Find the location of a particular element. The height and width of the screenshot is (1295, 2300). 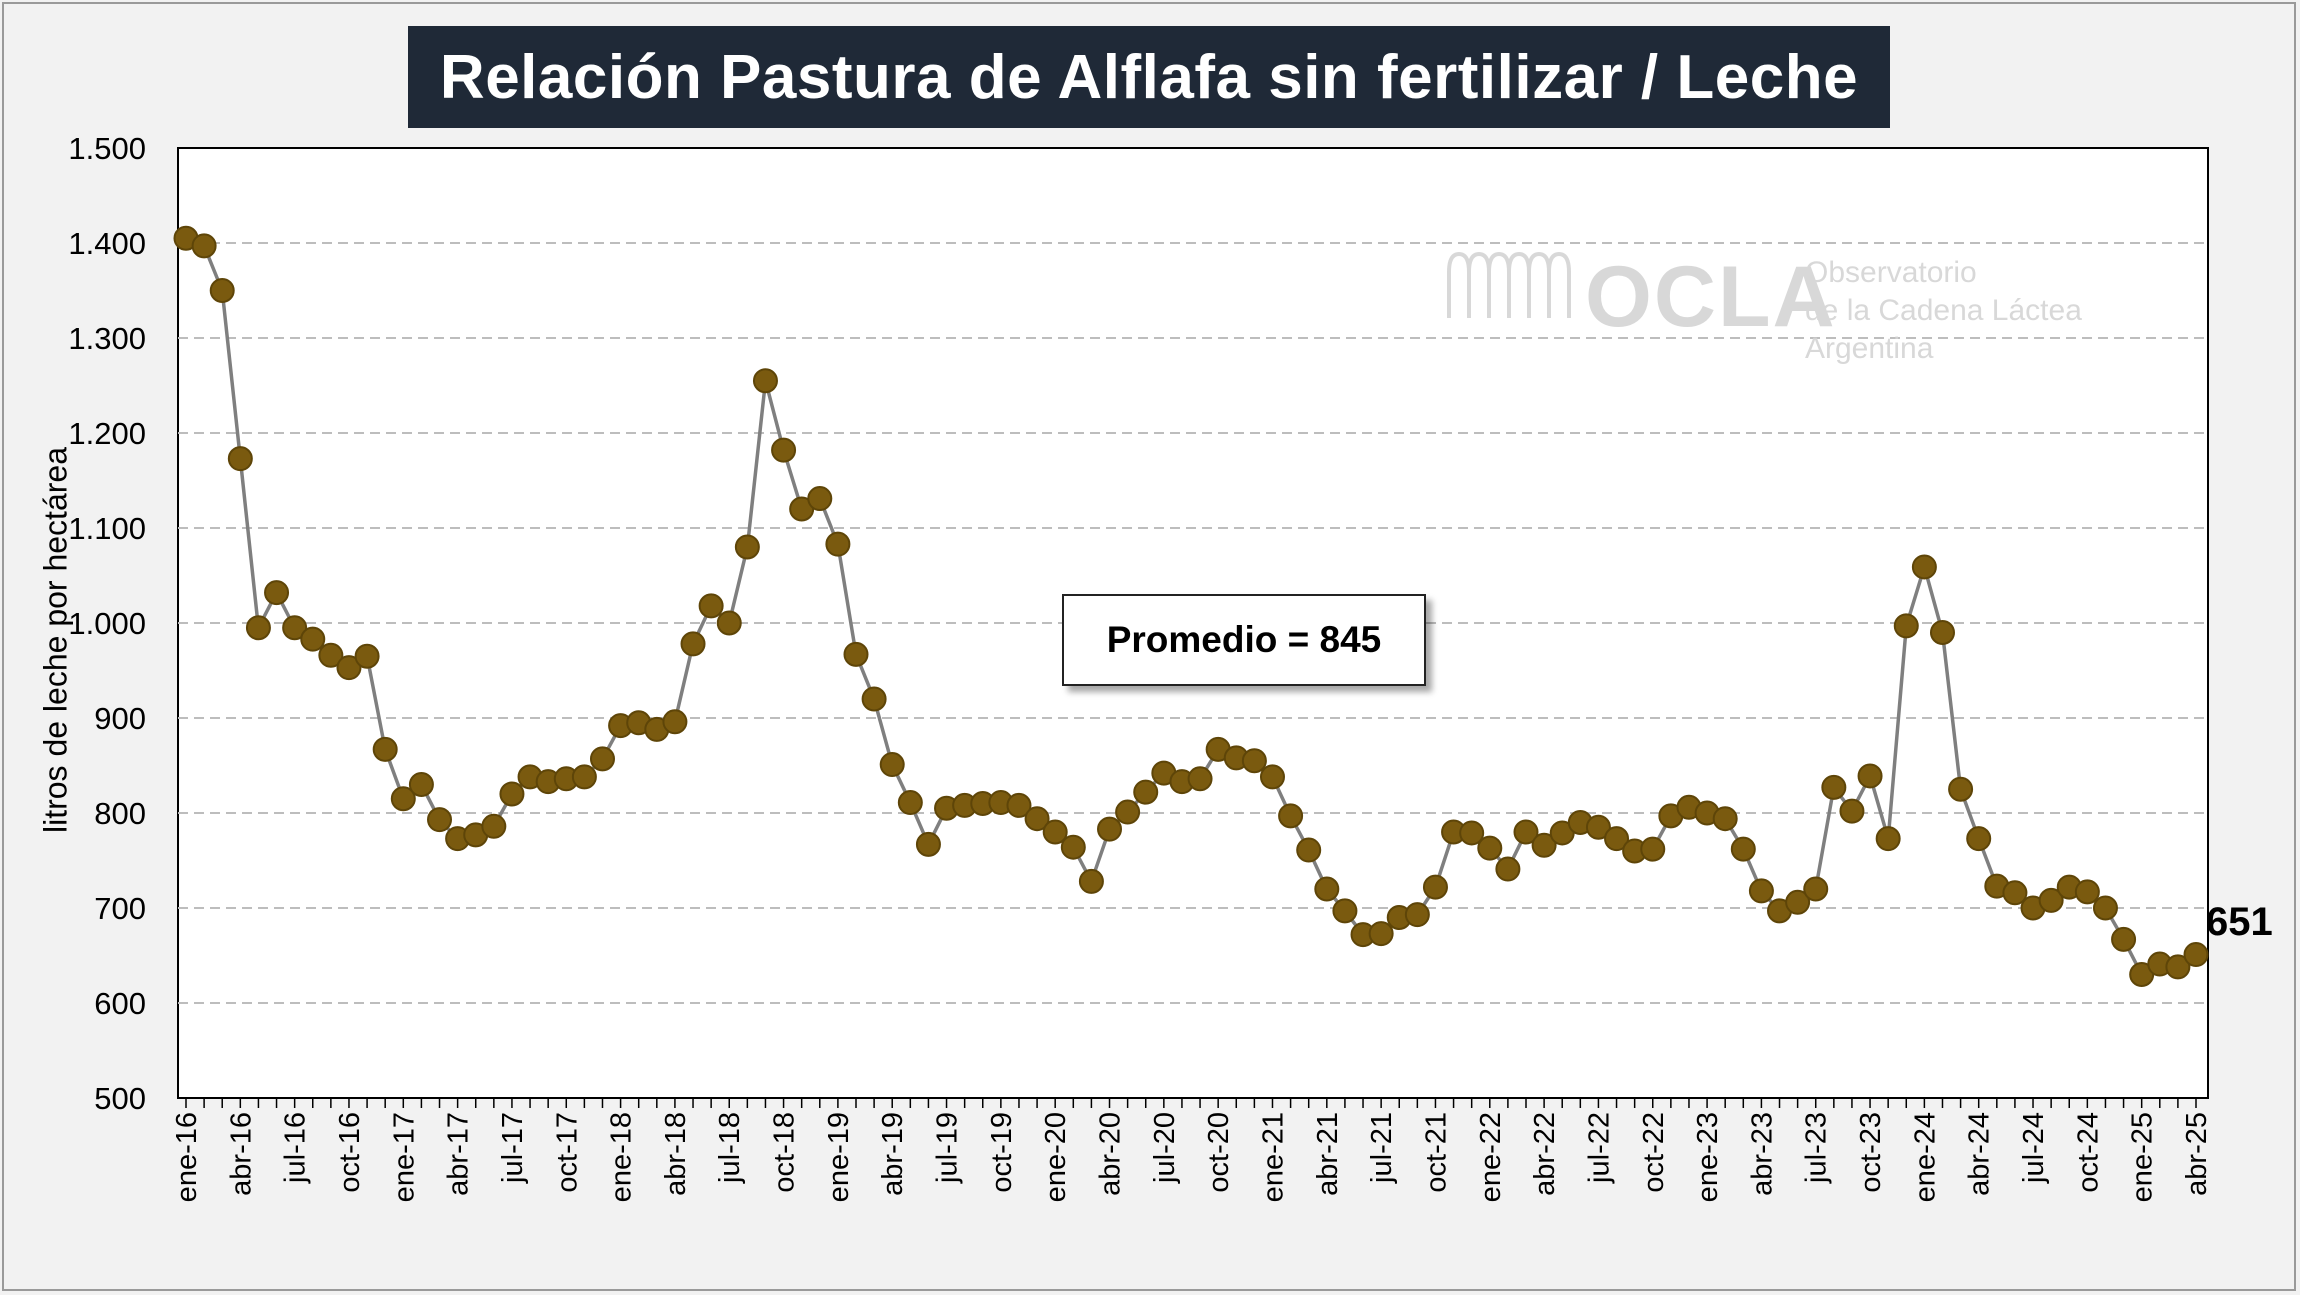

y-tick-label: 1.500 is located at coordinates (107, 148).